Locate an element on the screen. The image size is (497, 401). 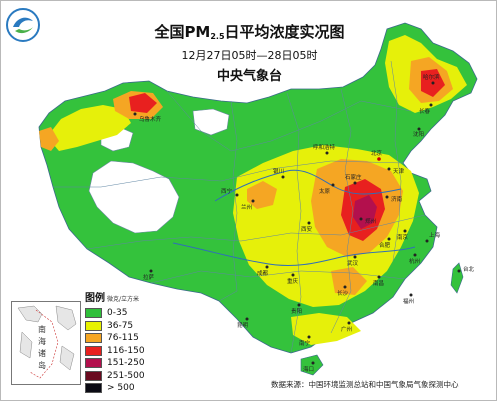
city-label-hangzhou: 杭州 is located at coordinates (414, 261).